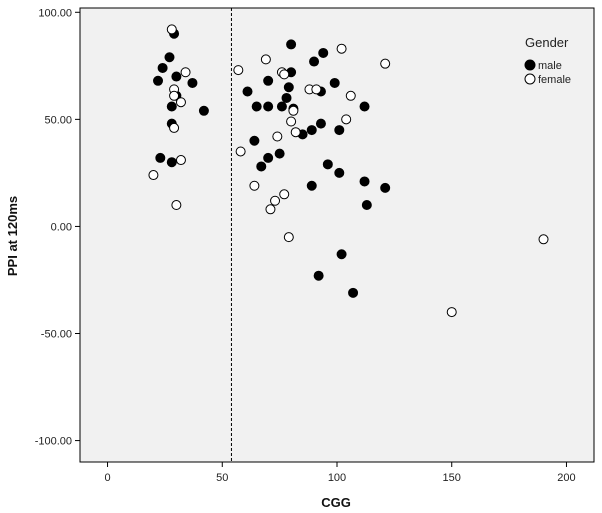 The image size is (602, 513). Describe the element at coordinates (452, 478) in the screenshot. I see `x-tick-label: 150` at that location.